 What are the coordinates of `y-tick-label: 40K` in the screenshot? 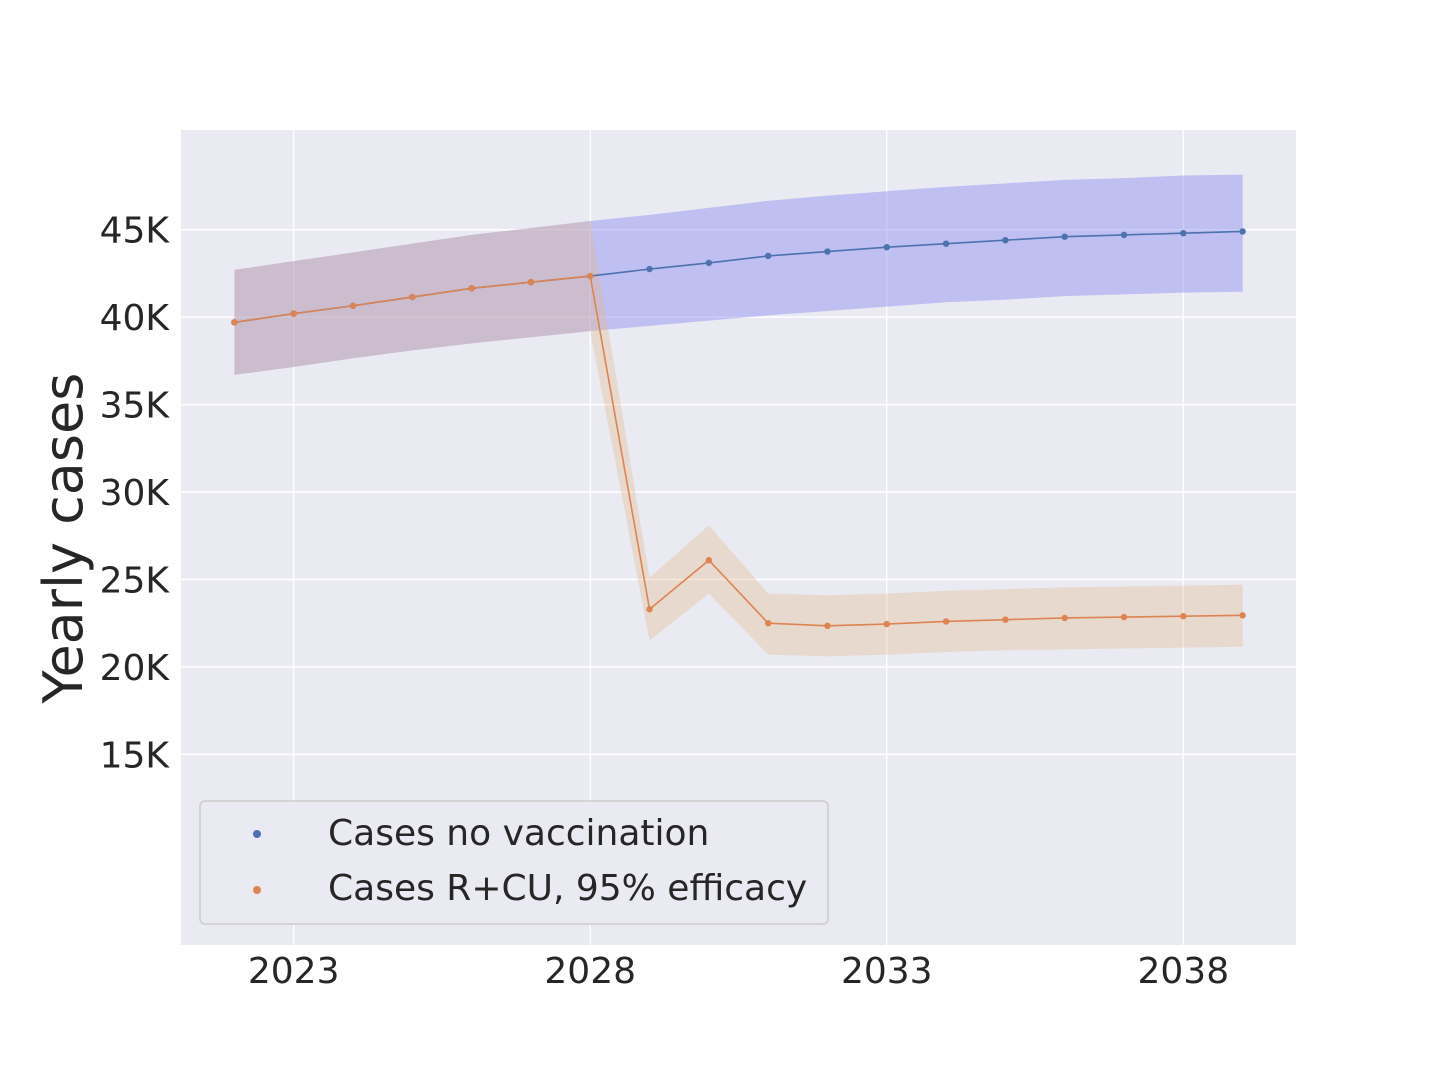 It's located at (135, 318).